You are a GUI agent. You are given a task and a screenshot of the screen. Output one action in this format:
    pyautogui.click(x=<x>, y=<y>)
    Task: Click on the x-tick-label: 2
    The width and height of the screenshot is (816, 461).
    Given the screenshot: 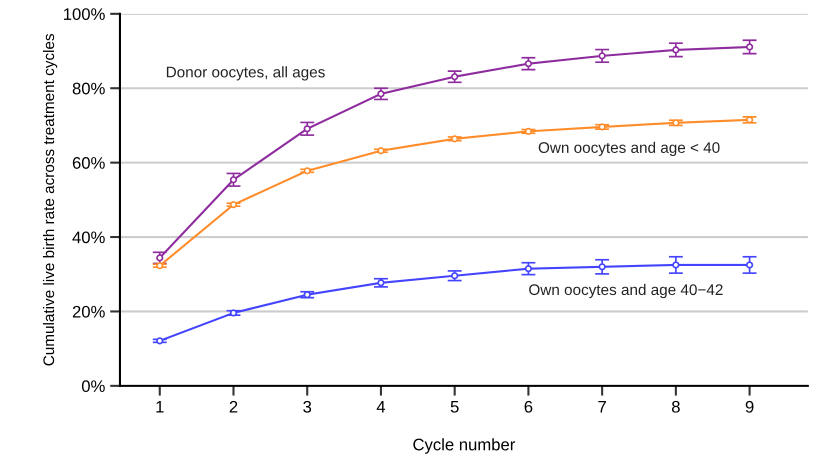 What is the action you would take?
    pyautogui.click(x=234, y=406)
    